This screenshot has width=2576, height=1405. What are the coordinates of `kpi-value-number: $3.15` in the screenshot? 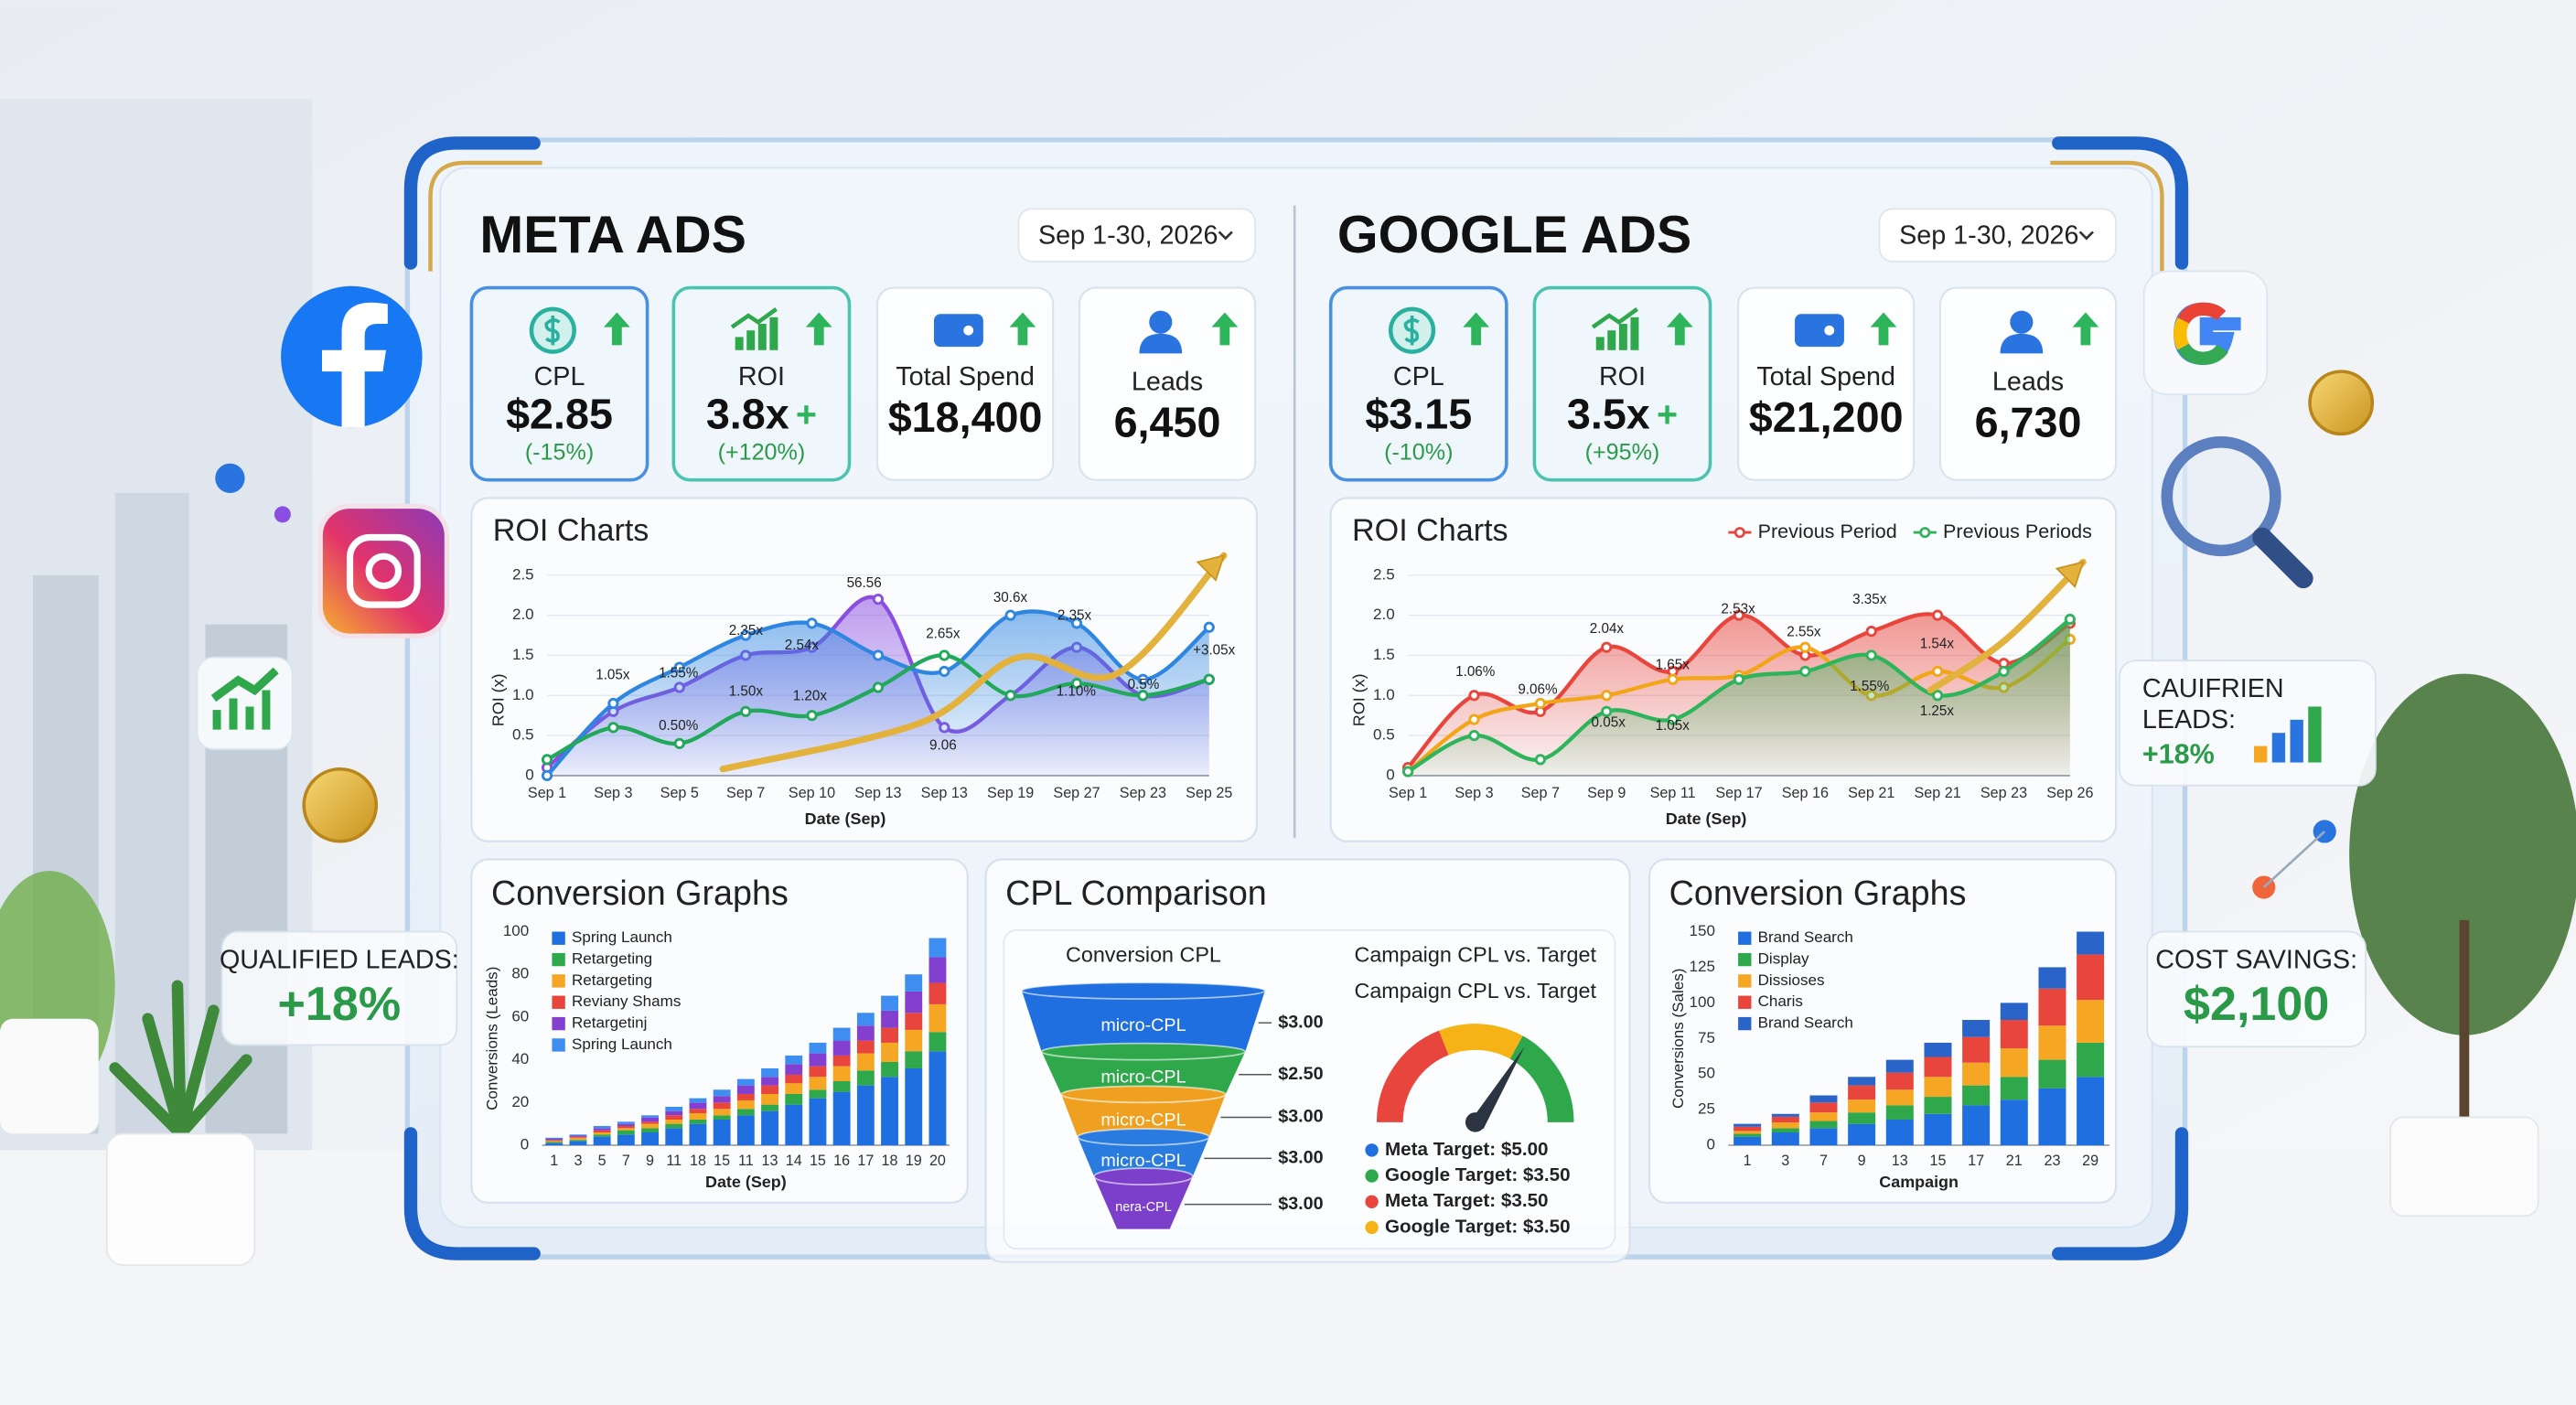 It's located at (1418, 414).